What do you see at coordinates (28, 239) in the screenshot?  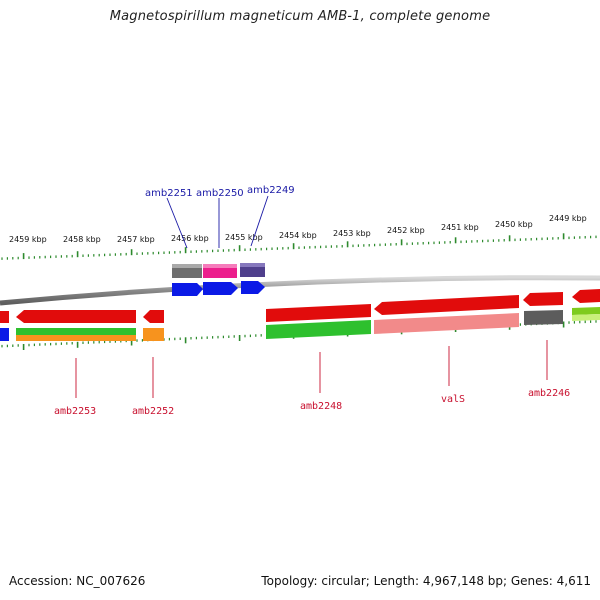 I see `tick-label-2459: 2459 kbp` at bounding box center [28, 239].